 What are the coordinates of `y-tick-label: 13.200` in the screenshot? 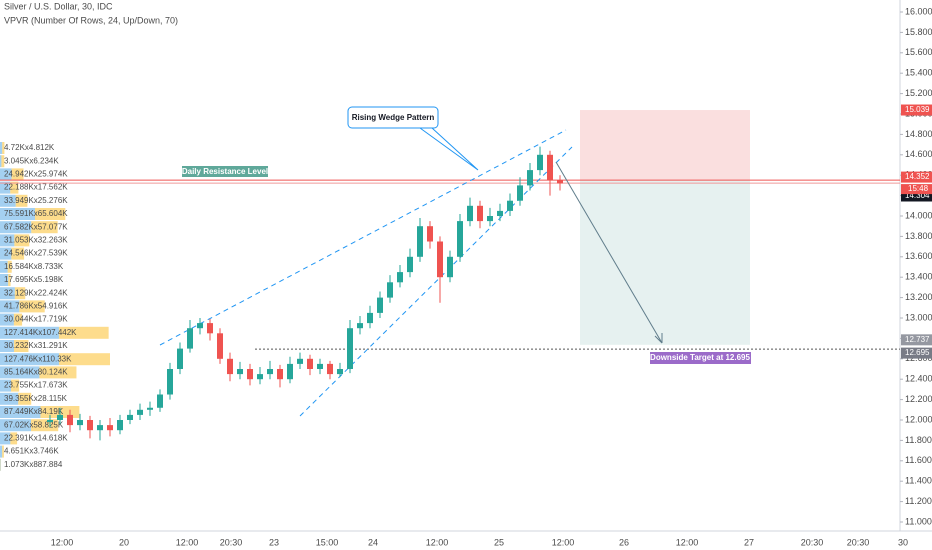 It's located at (918, 297).